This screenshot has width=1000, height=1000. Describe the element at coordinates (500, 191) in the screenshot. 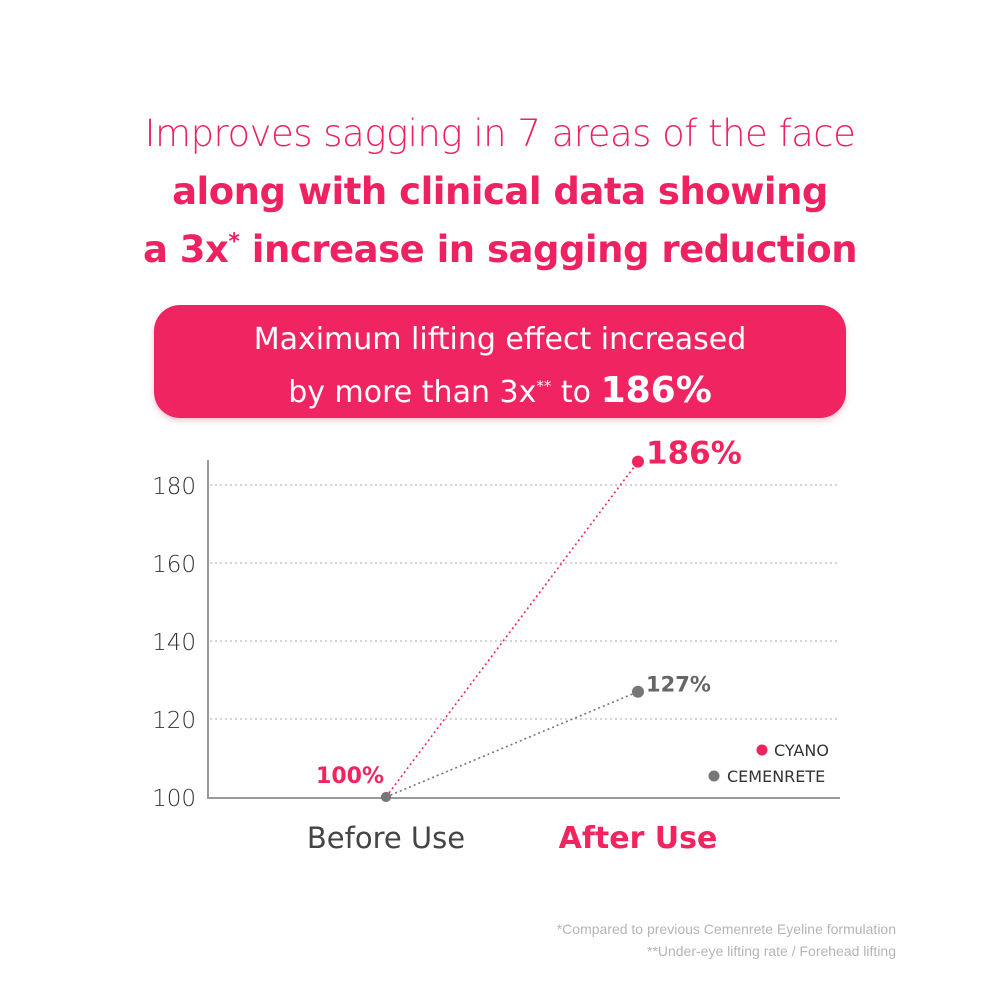

I see `headline-line-2: along with clinical data showing` at that location.